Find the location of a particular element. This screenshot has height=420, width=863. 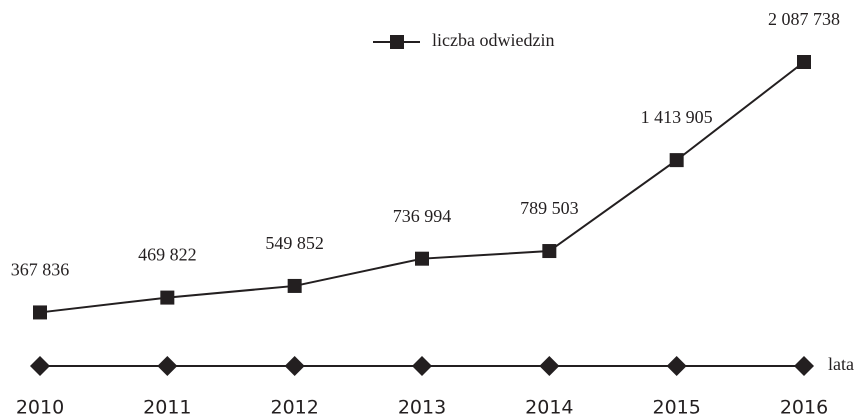

legend-marker is located at coordinates (397, 42).